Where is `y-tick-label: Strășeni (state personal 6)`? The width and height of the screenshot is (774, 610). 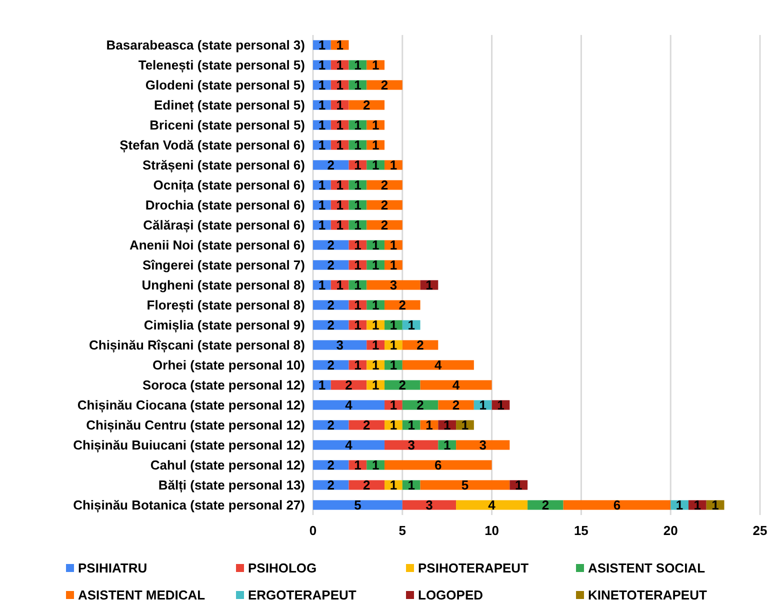 y-tick-label: Strășeni (state personal 6) is located at coordinates (223, 166).